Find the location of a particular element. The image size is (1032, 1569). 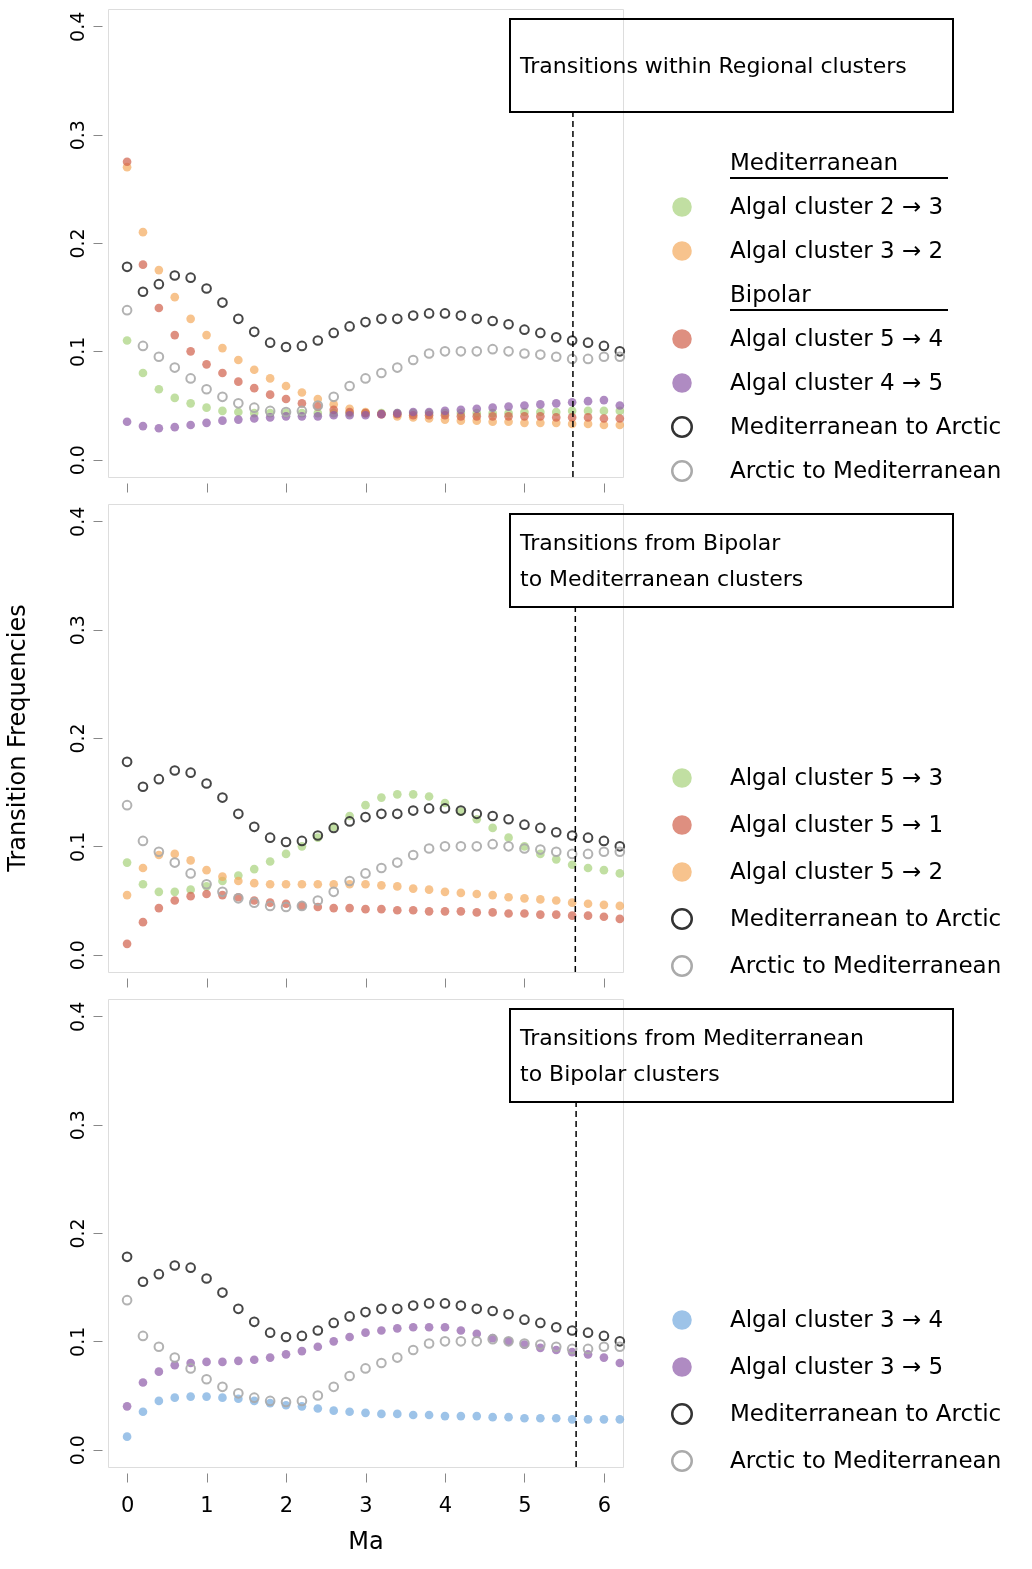

legend-label: Algal cluster 5 → 1 is located at coordinates (837, 824).